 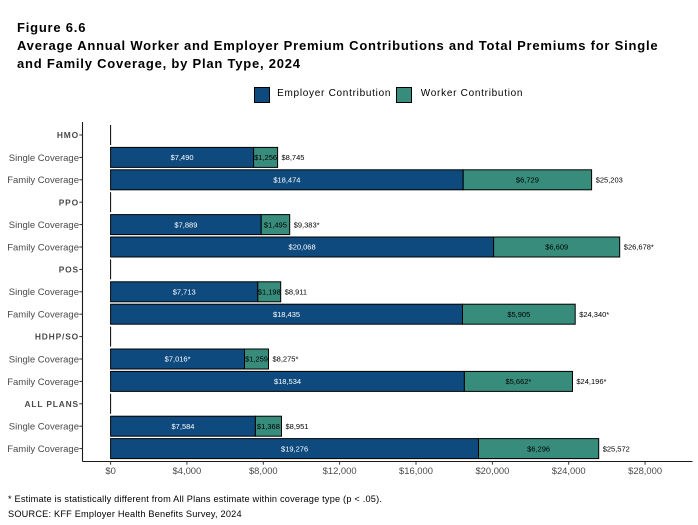 I want to click on svg-text: $24,000, so click(x=569, y=470).